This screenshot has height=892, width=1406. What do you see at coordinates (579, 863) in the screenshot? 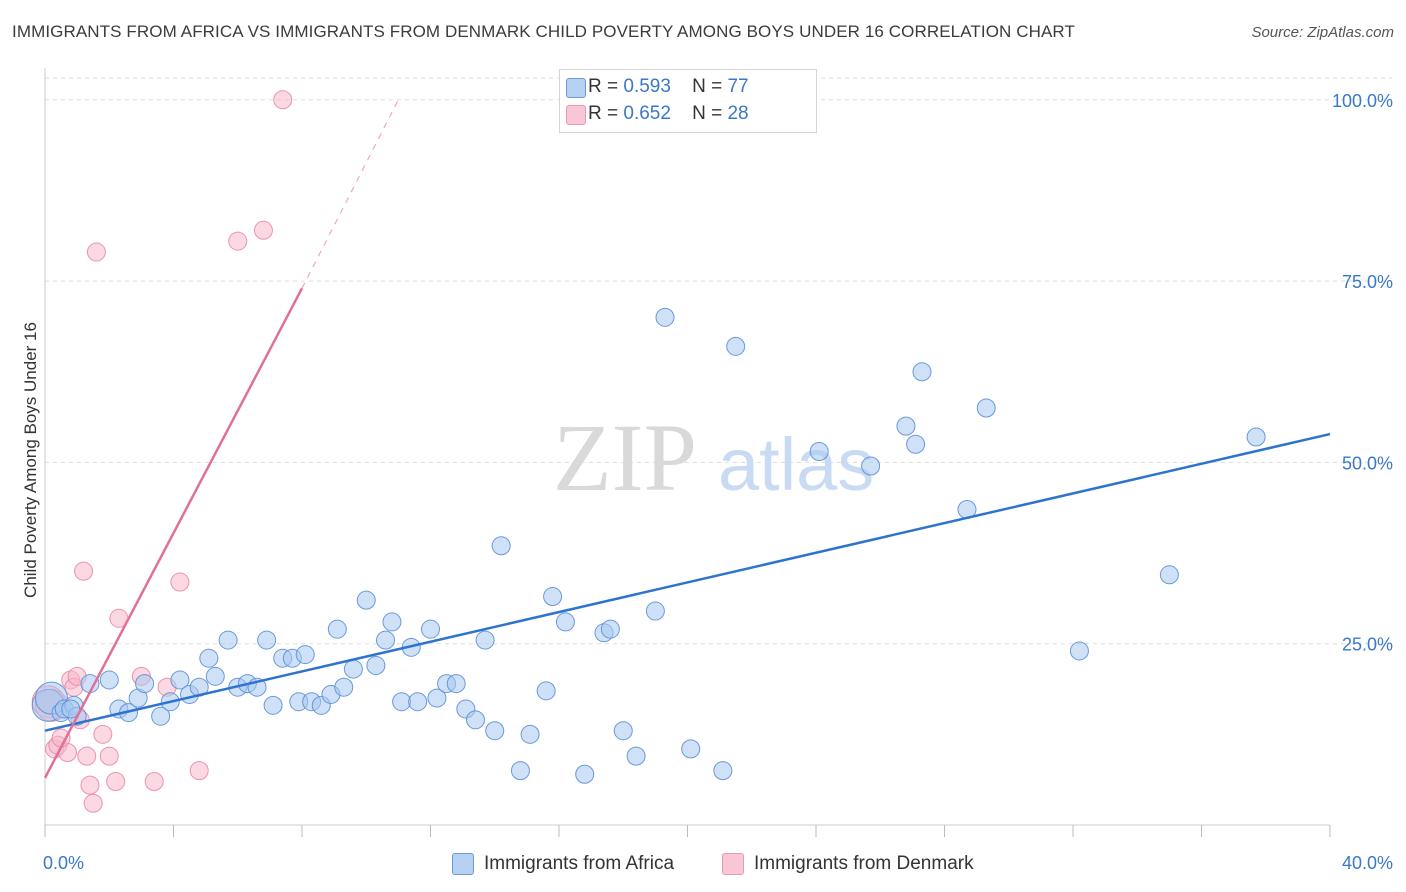
I see `legend-africa-label: Immigrants from Africa` at bounding box center [579, 863].